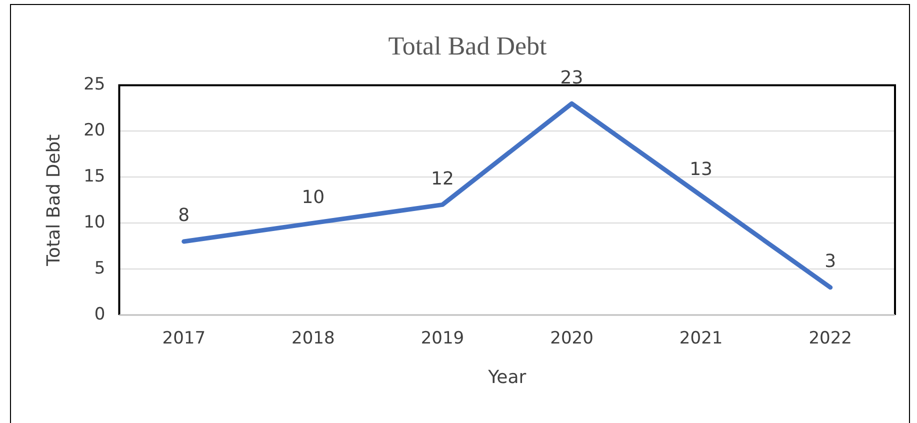  I want to click on y-tick-label: 10, so click(95, 222).